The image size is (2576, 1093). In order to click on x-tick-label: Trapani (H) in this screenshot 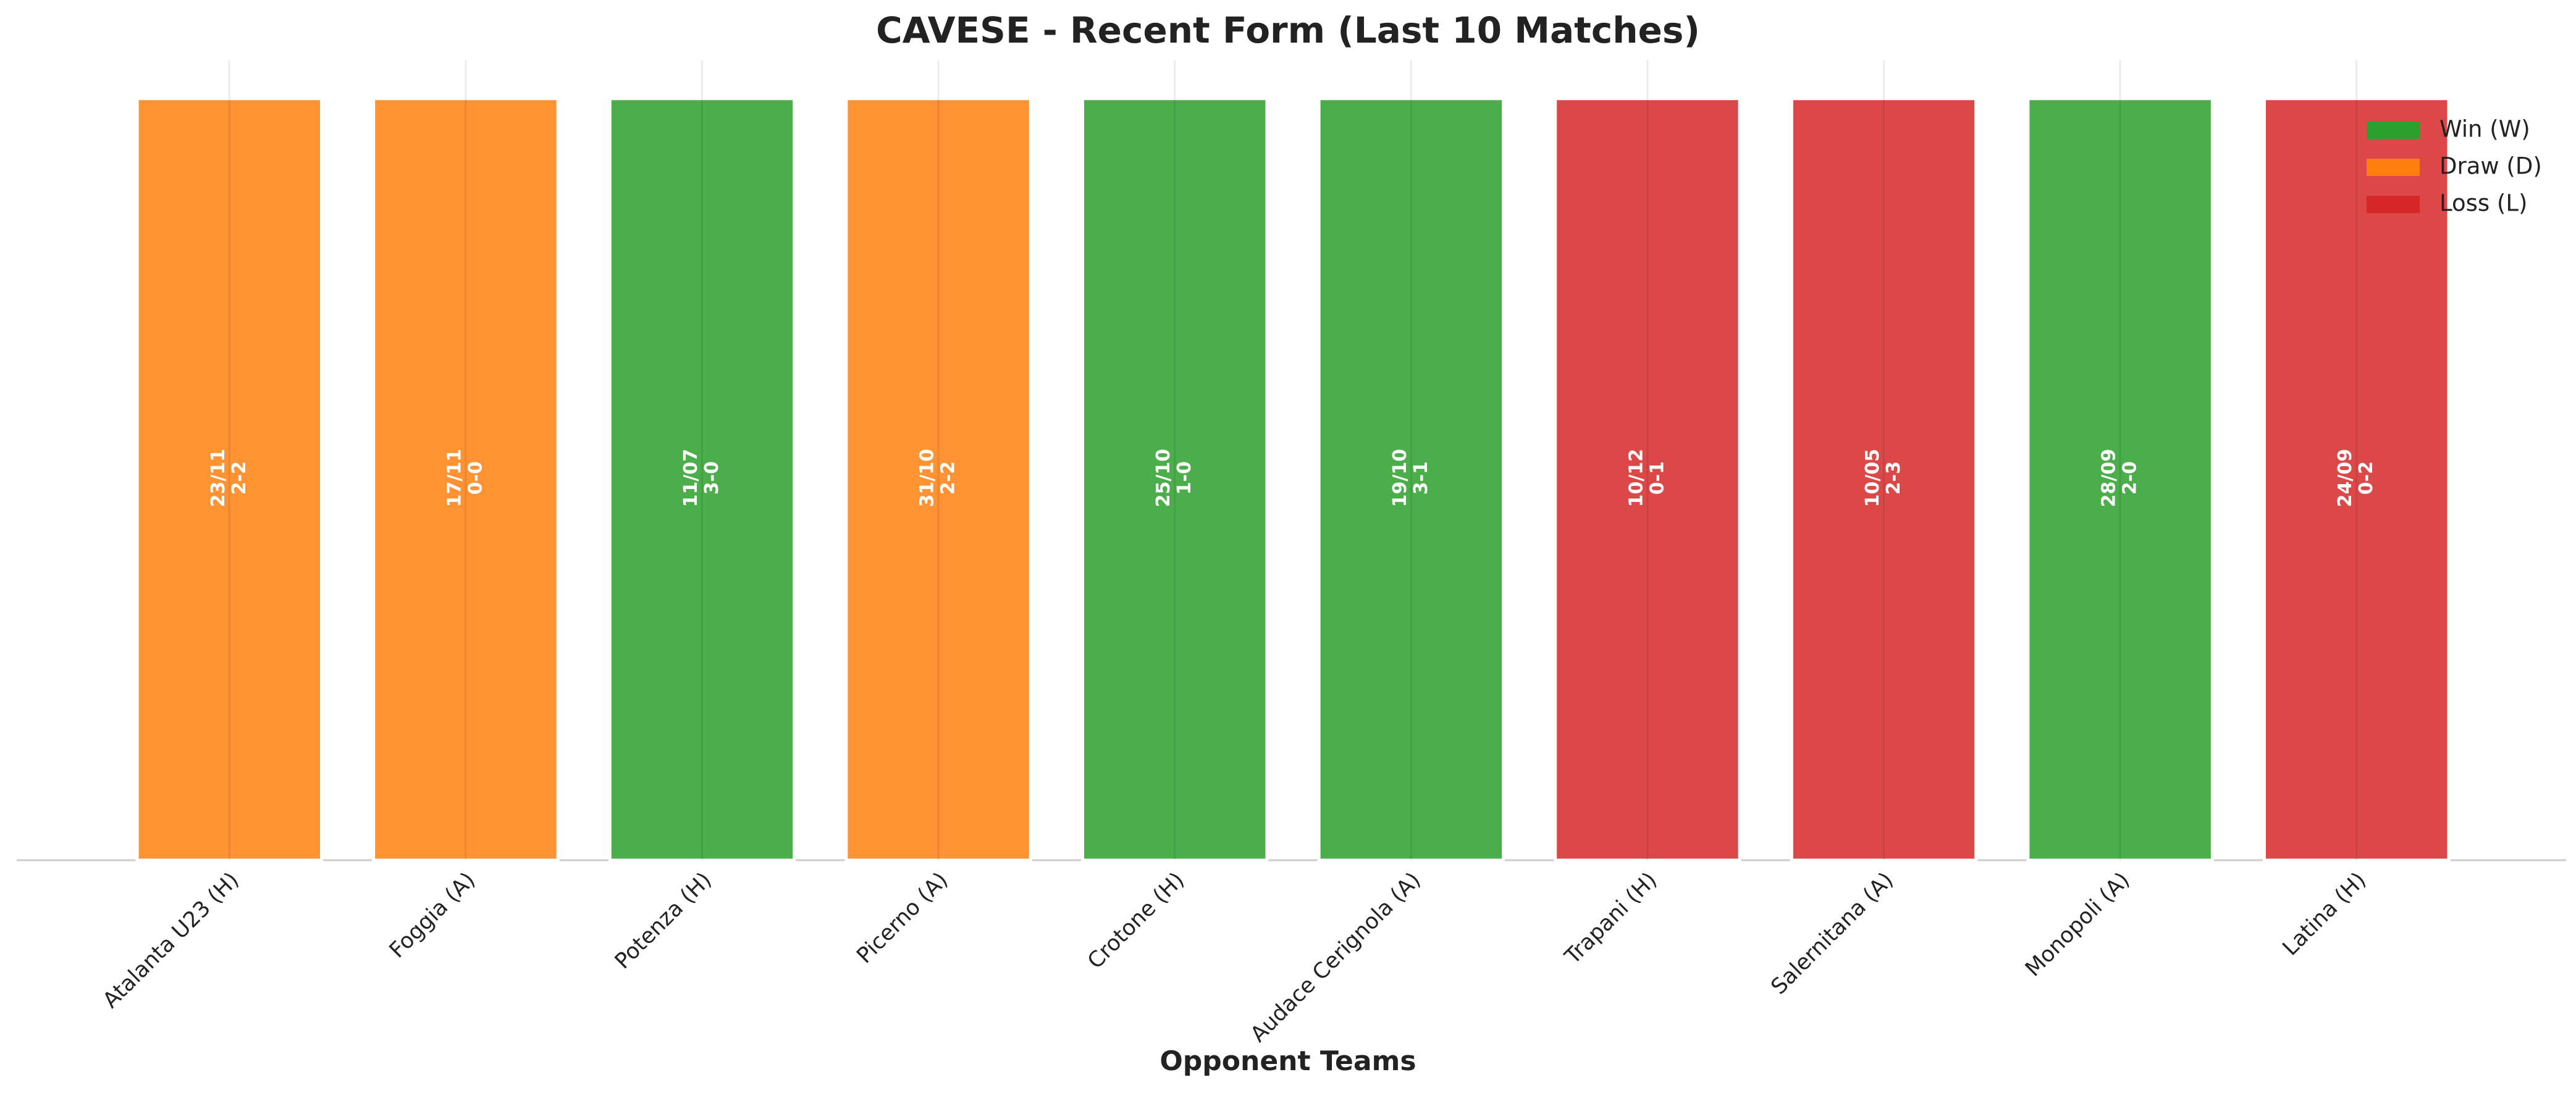, I will do `click(1611, 918)`.